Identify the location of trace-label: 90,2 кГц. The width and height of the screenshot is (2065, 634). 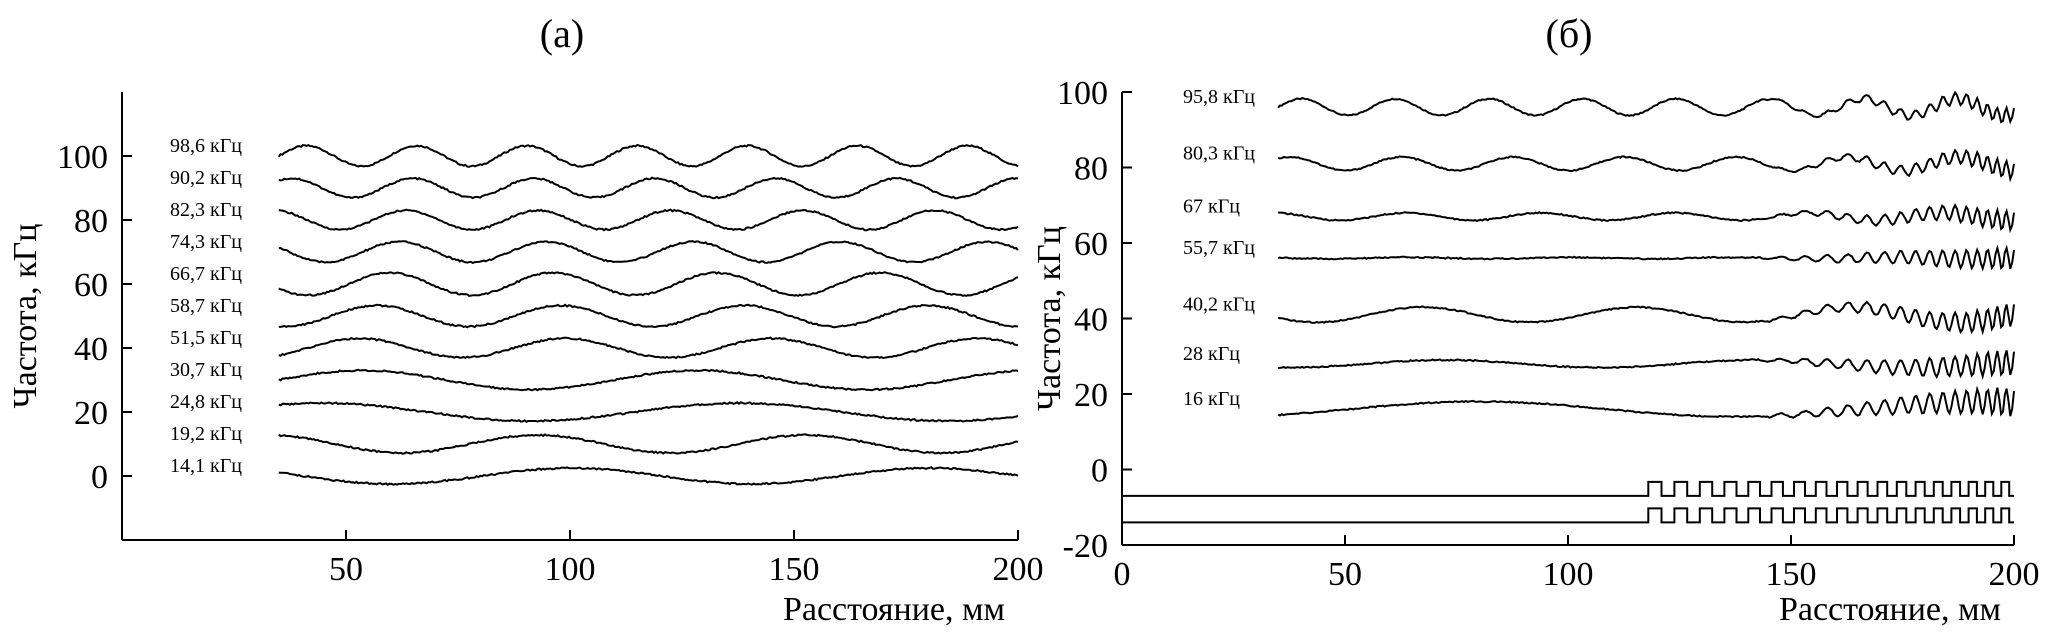
(206, 178).